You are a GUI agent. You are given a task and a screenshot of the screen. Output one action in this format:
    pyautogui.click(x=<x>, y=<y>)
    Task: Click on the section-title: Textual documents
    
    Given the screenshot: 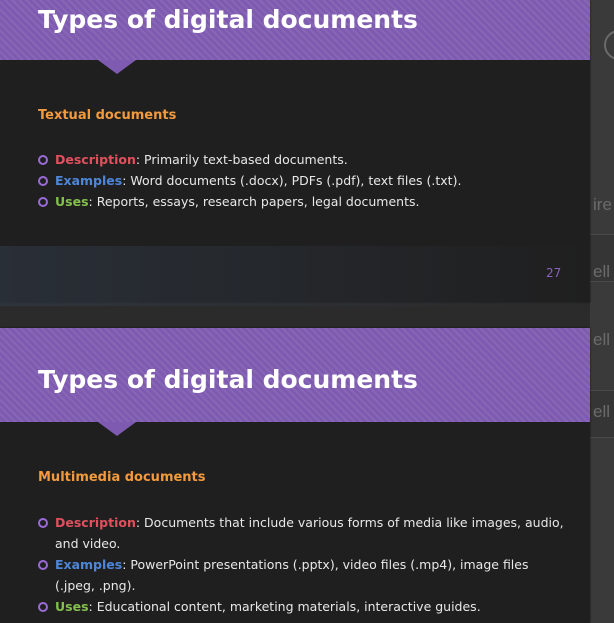 What is the action you would take?
    pyautogui.click(x=107, y=115)
    